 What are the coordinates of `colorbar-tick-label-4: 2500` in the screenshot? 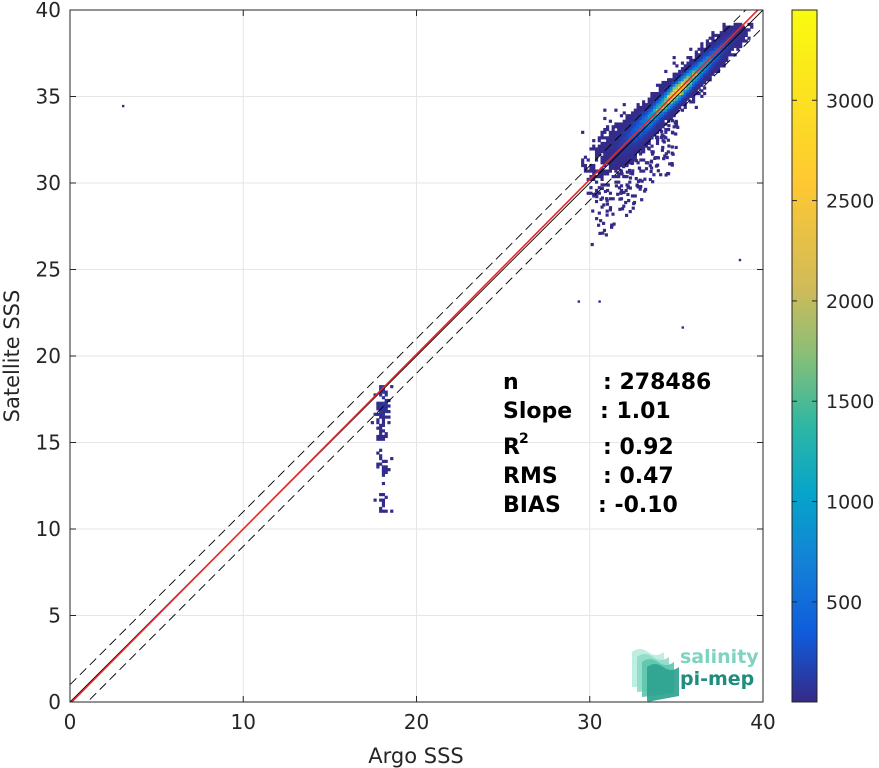 It's located at (850, 202).